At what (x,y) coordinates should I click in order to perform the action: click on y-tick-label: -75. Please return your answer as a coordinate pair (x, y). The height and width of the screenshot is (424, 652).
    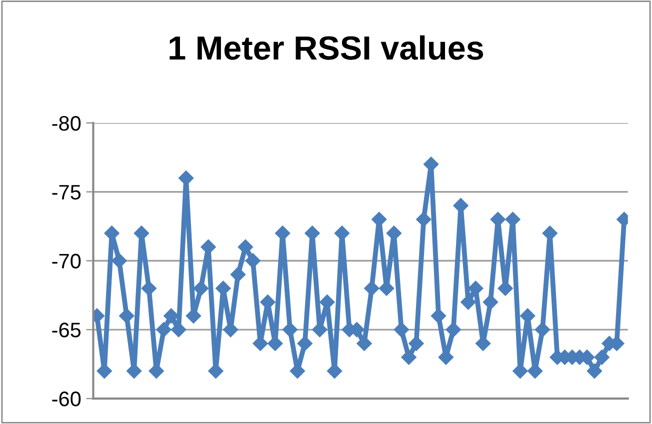
    Looking at the image, I should click on (66, 192).